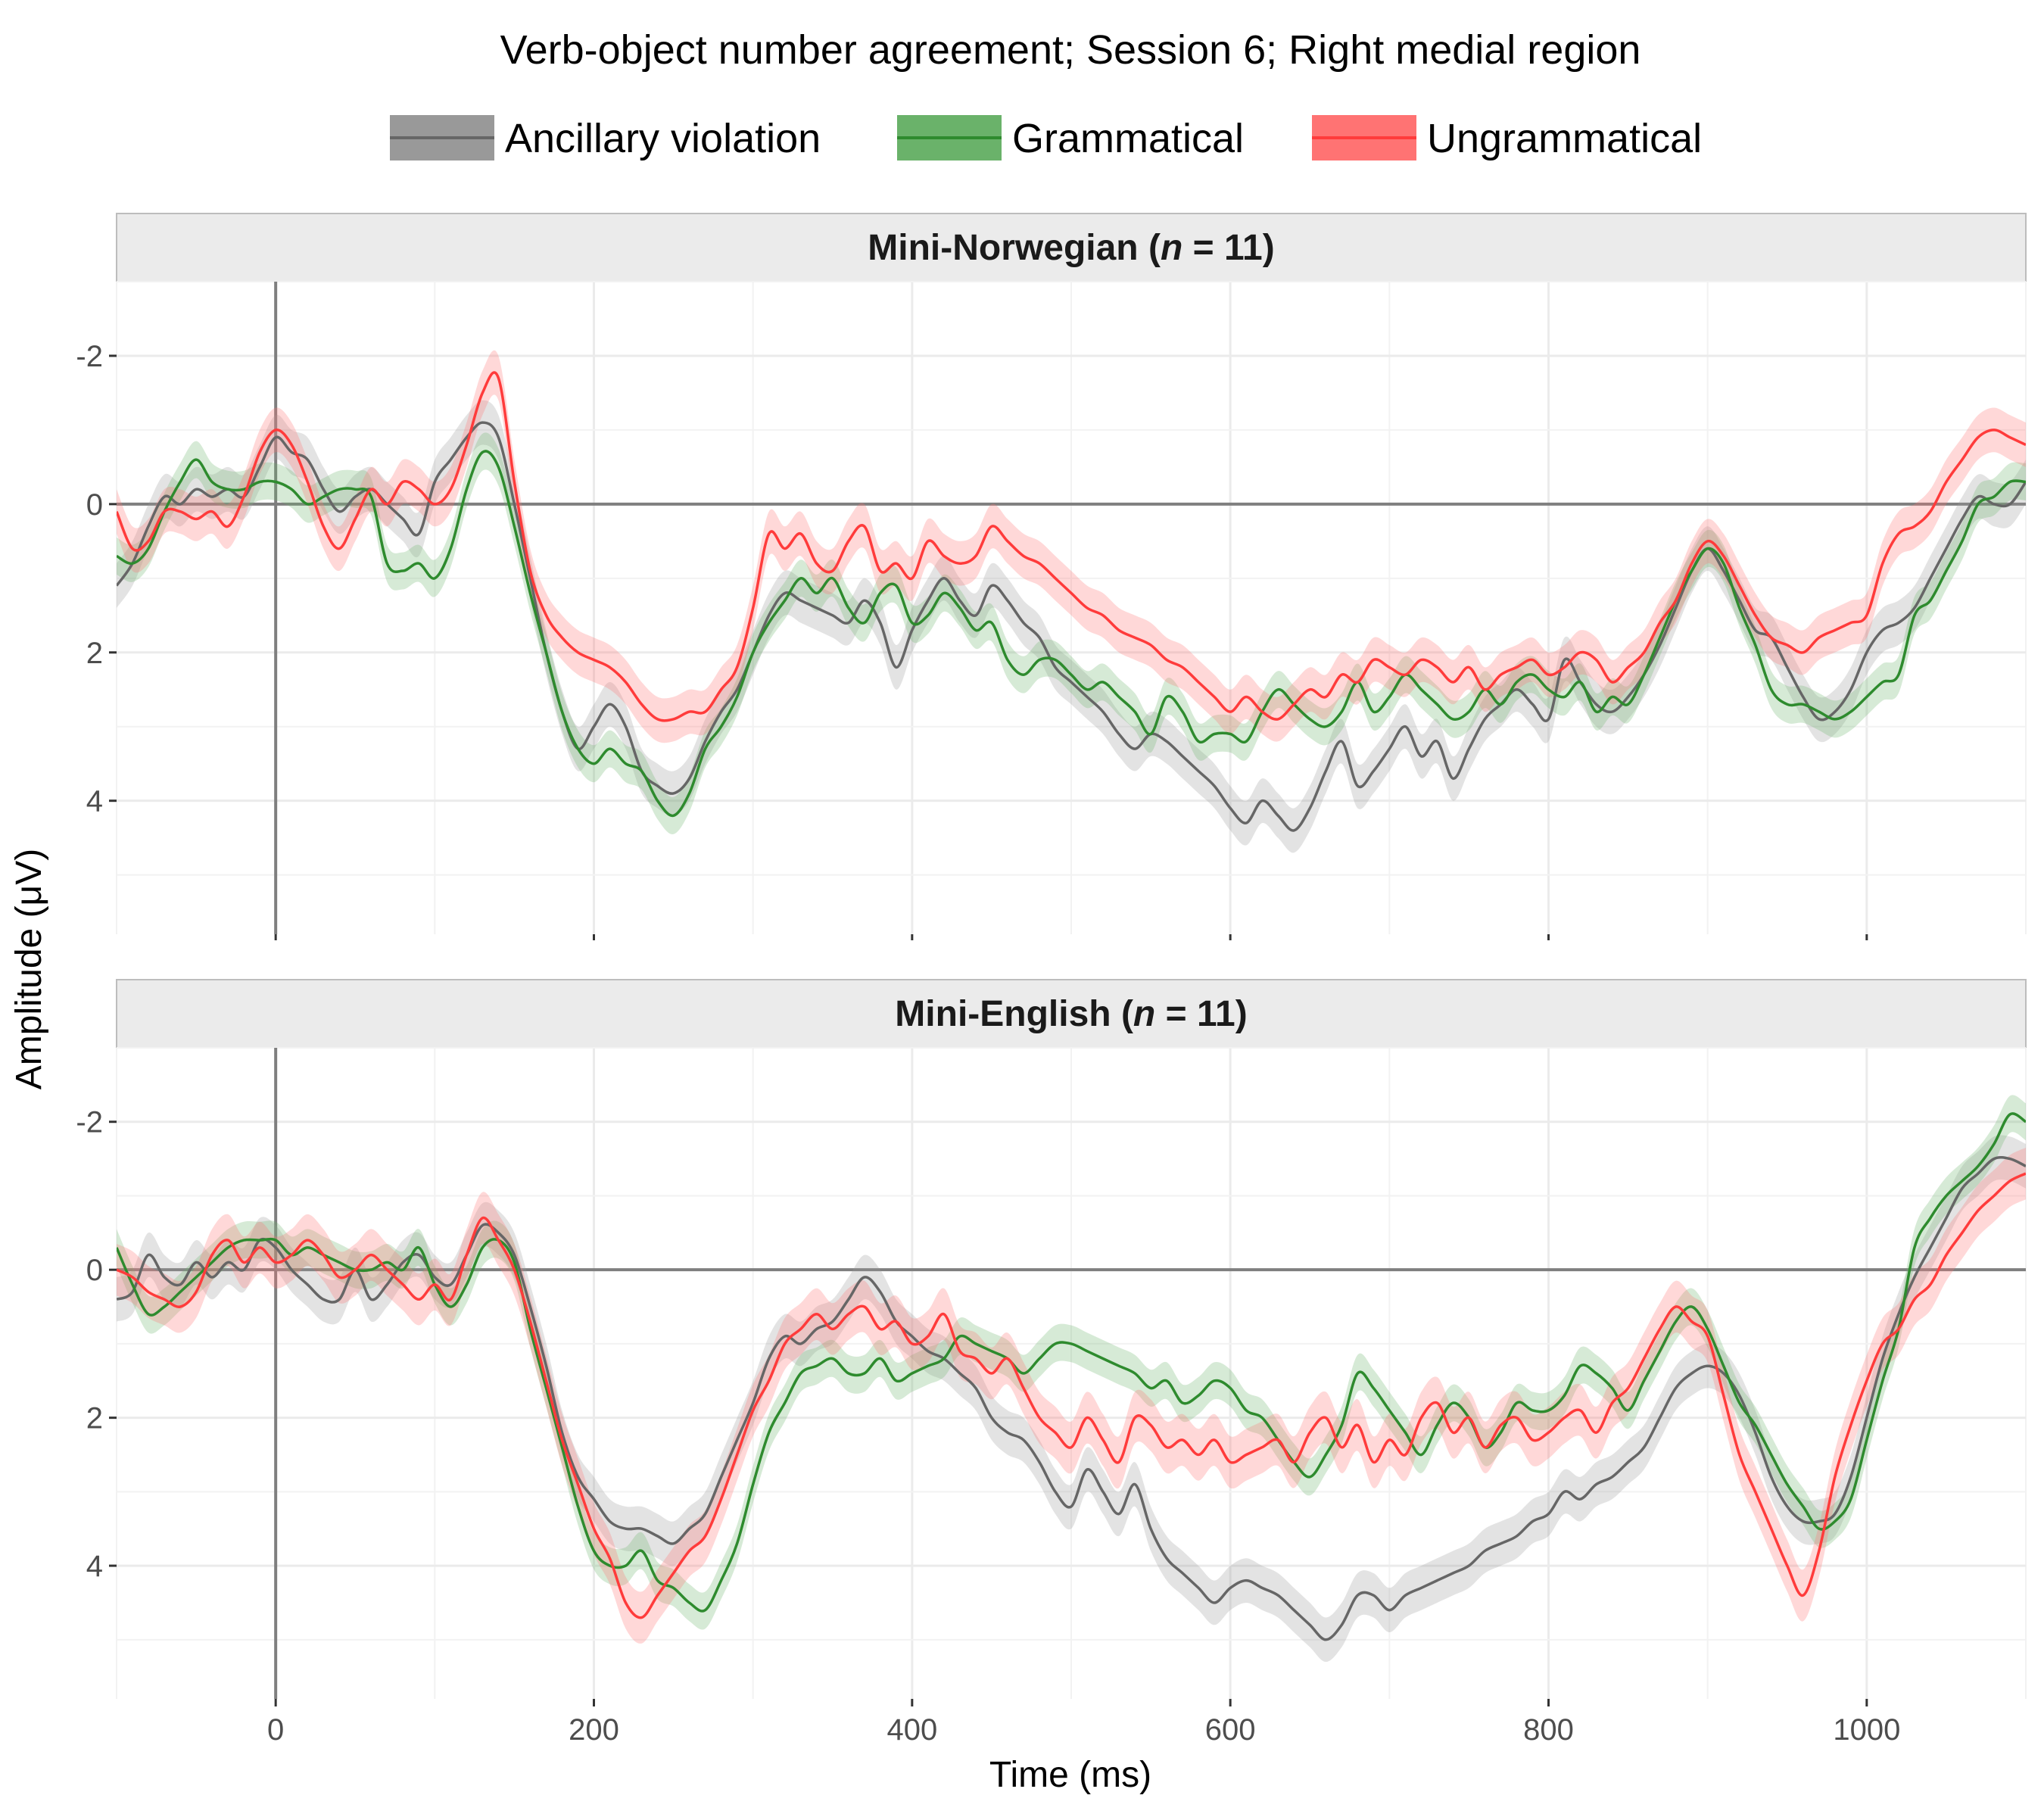 The height and width of the screenshot is (1817, 2044). I want to click on x-tick-label: 800, so click(1548, 1730).